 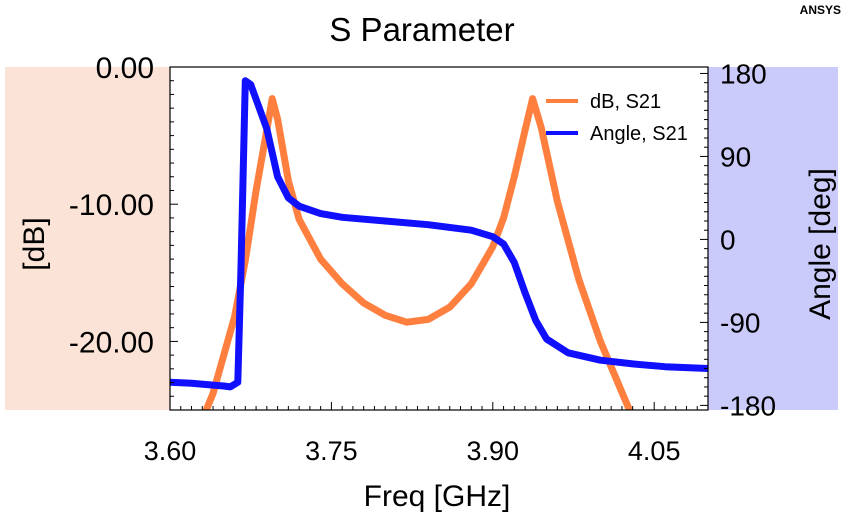 I want to click on brand-label: ANSYS, so click(x=820, y=10).